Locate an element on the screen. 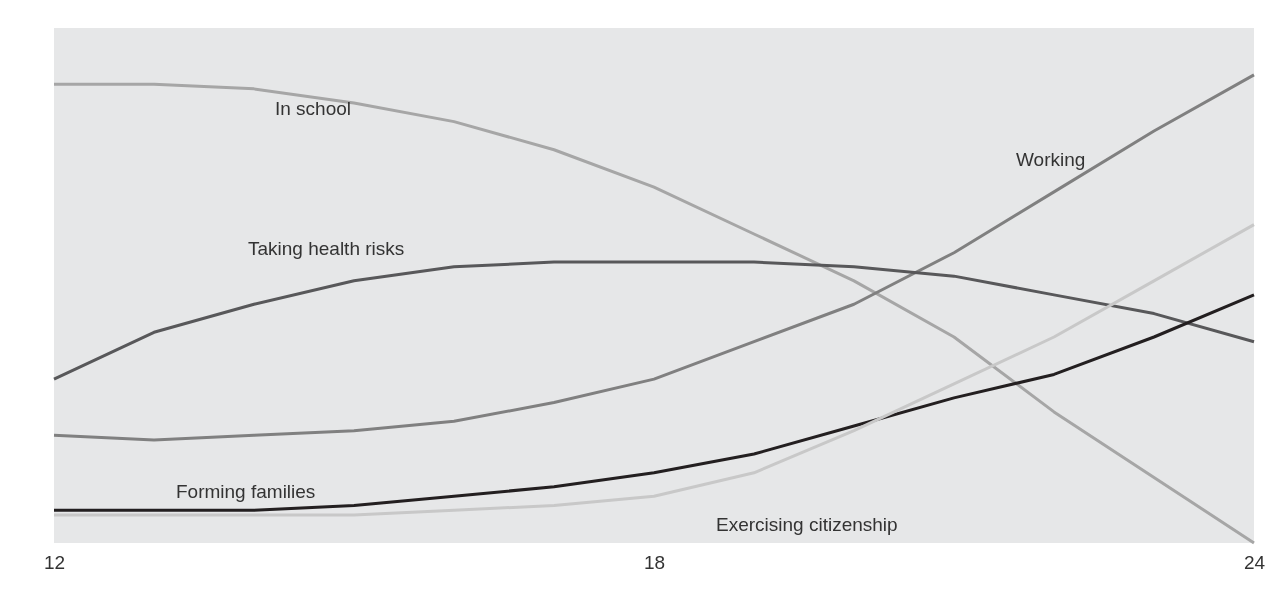  x-tick-label: 18 is located at coordinates (654, 562).